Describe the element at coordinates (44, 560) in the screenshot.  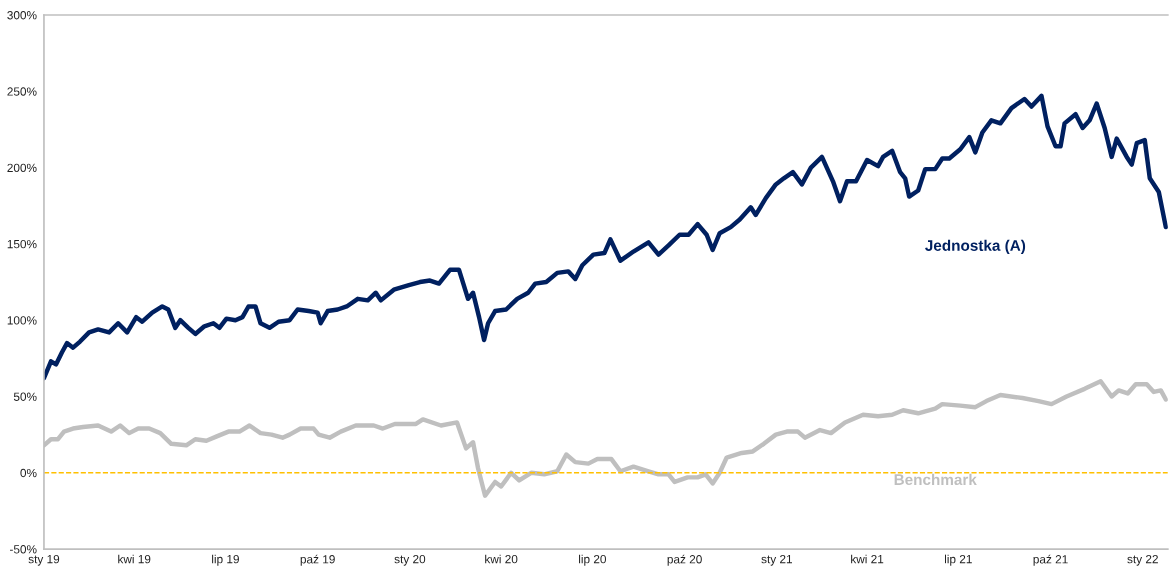
I see `x-tick-label: sty 19` at that location.